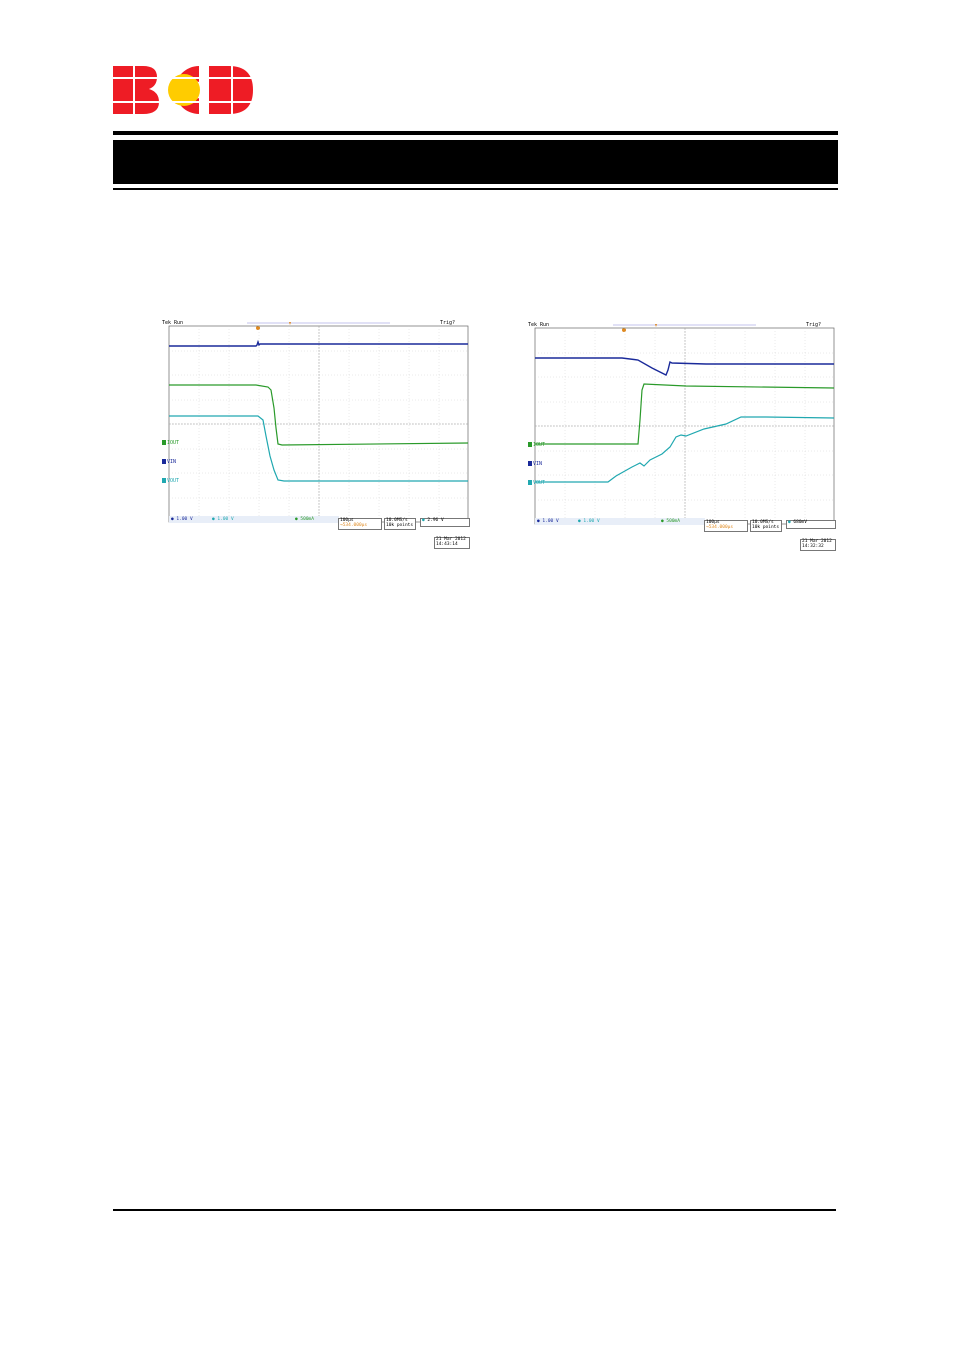  Describe the element at coordinates (445, 522) in the screenshot. I see `trigger-level-box: ● 2.96 V` at that location.